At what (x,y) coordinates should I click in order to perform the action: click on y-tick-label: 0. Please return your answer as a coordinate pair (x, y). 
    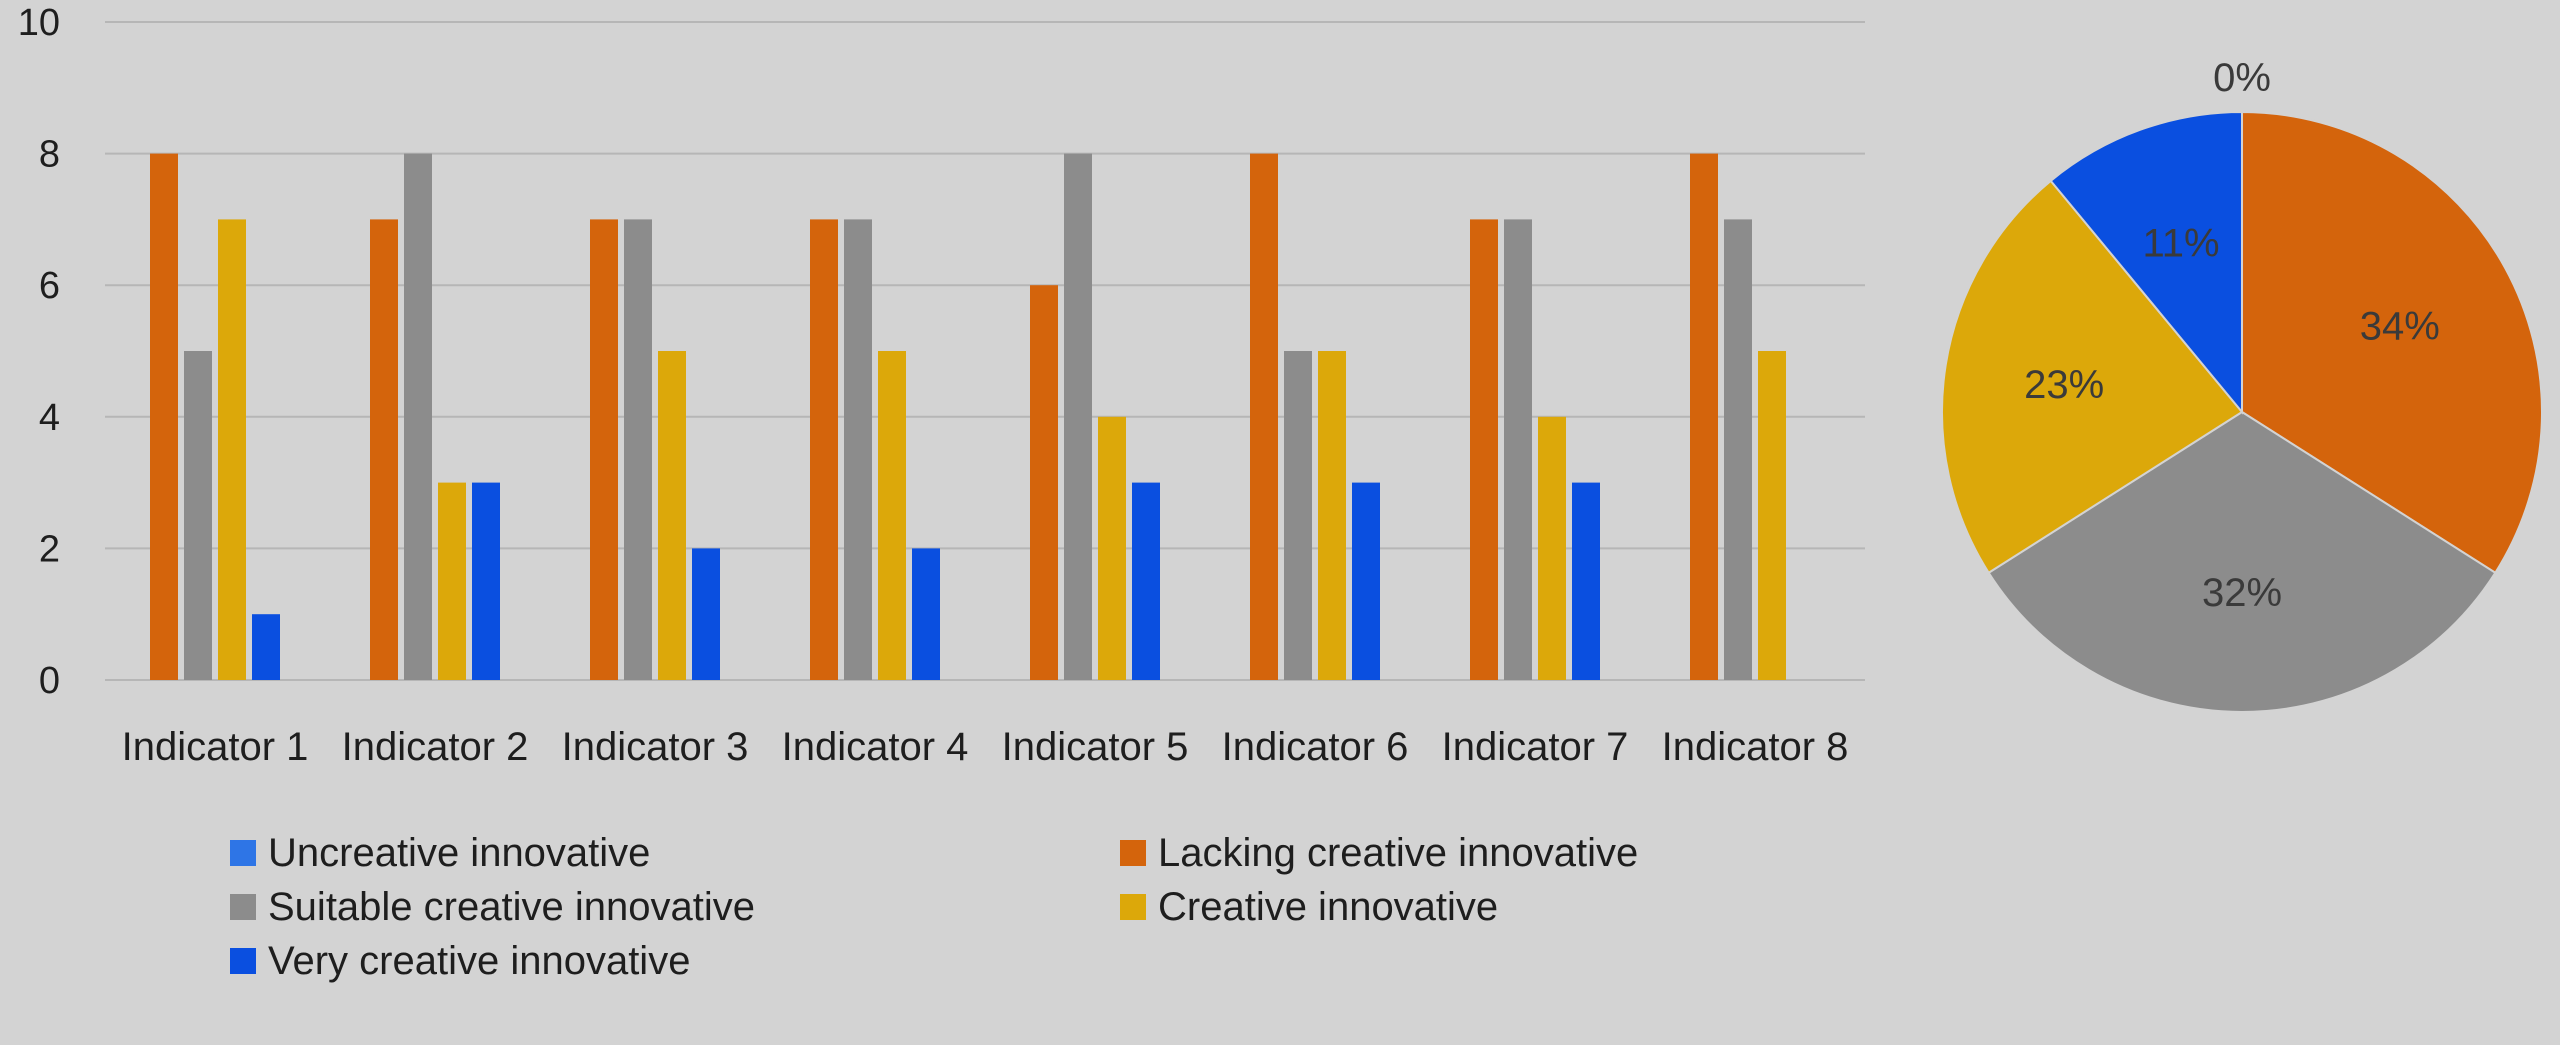
    Looking at the image, I should click on (49, 681).